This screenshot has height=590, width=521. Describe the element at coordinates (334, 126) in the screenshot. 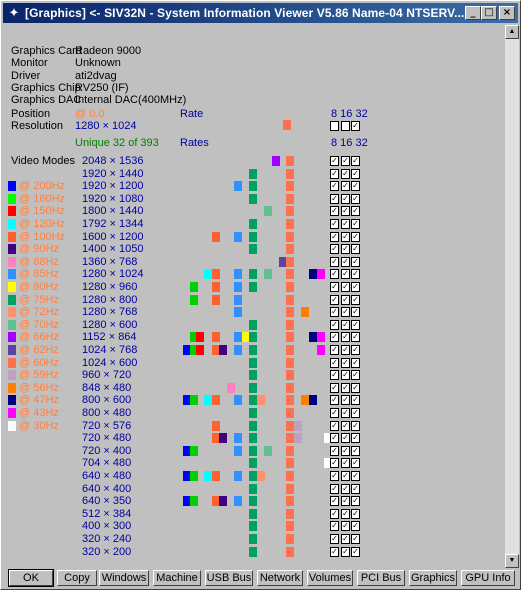

I see `current-8bpp-checkbox` at that location.